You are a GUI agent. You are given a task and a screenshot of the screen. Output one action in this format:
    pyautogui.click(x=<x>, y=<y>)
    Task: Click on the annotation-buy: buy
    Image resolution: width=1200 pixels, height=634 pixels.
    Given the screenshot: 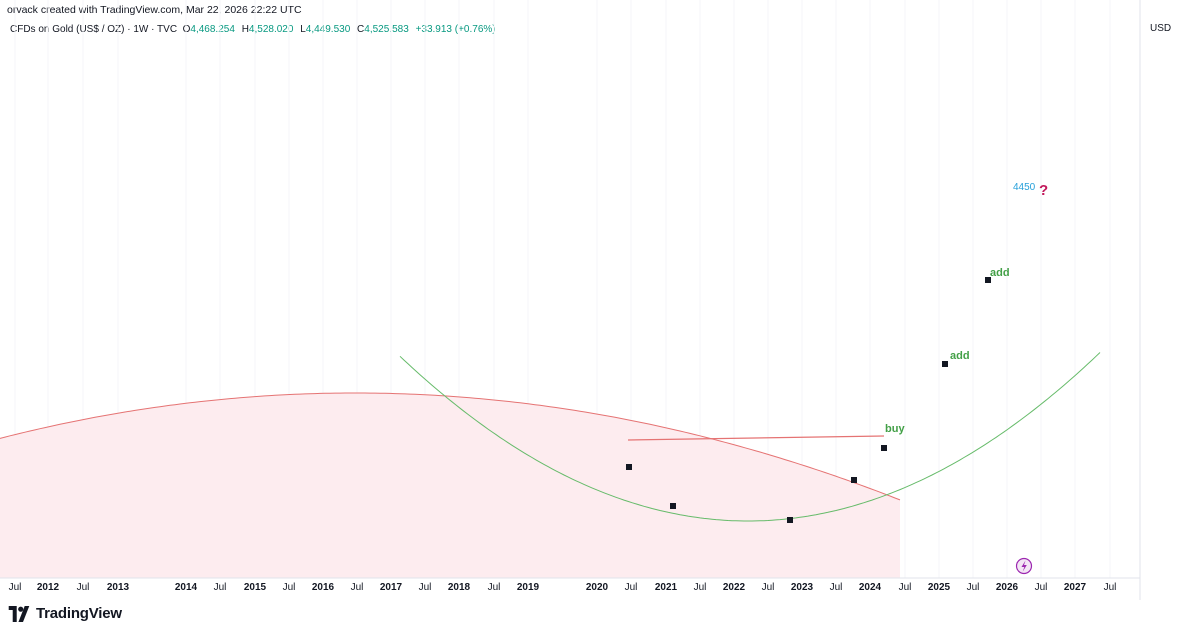 What is the action you would take?
    pyautogui.click(x=895, y=429)
    